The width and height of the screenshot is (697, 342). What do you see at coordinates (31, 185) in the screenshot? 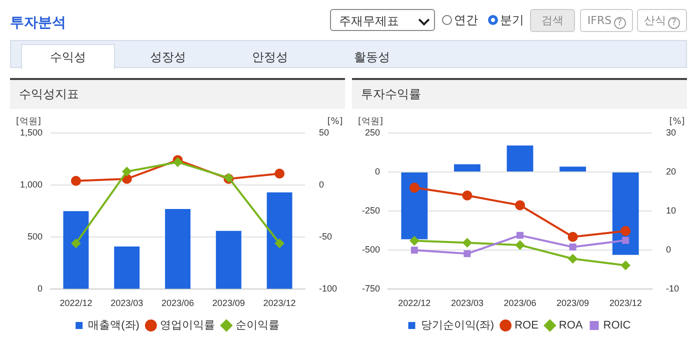
I see `y-tick-label: 1,000` at bounding box center [31, 185].